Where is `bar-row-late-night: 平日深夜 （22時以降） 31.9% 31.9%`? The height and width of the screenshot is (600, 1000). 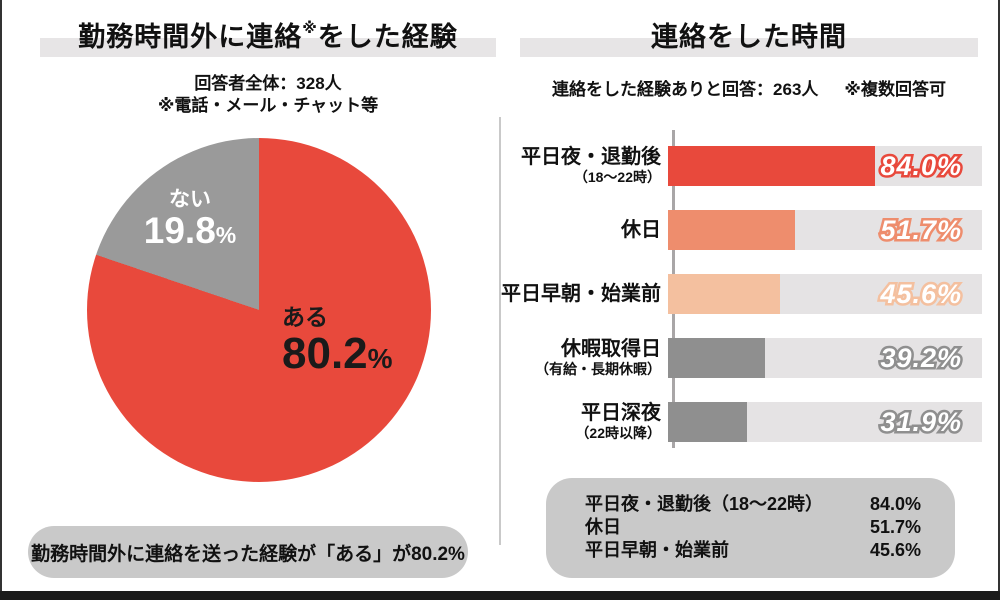 bar-row-late-night: 平日深夜 （22時以降） 31.9% 31.9% is located at coordinates (743, 422).